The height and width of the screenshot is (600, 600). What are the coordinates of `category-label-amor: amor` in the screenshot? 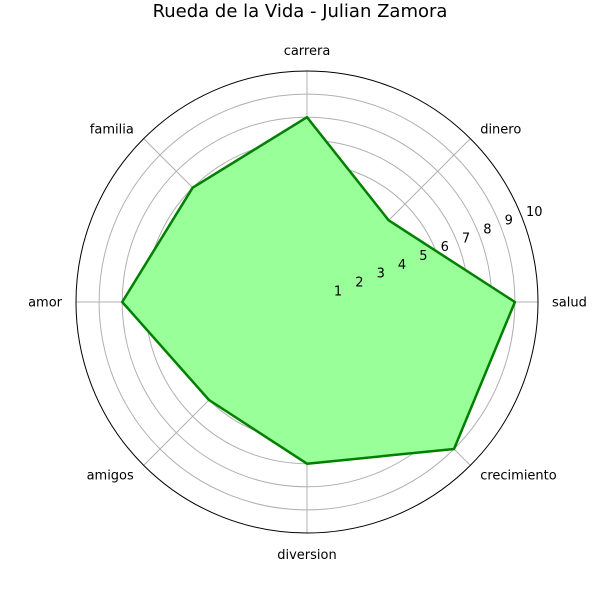 It's located at (45, 303).